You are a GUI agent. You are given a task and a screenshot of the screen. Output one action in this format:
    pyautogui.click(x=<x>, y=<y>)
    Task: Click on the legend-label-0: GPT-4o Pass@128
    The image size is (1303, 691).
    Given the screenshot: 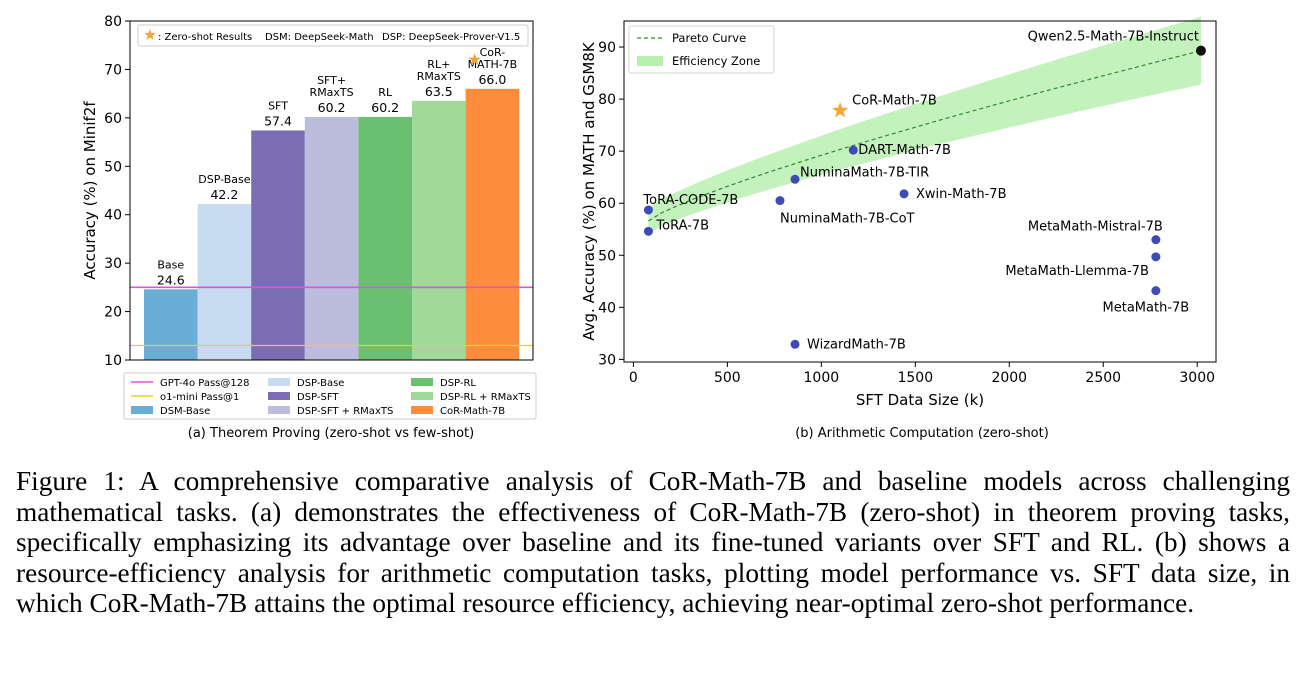 What is the action you would take?
    pyautogui.click(x=204, y=383)
    